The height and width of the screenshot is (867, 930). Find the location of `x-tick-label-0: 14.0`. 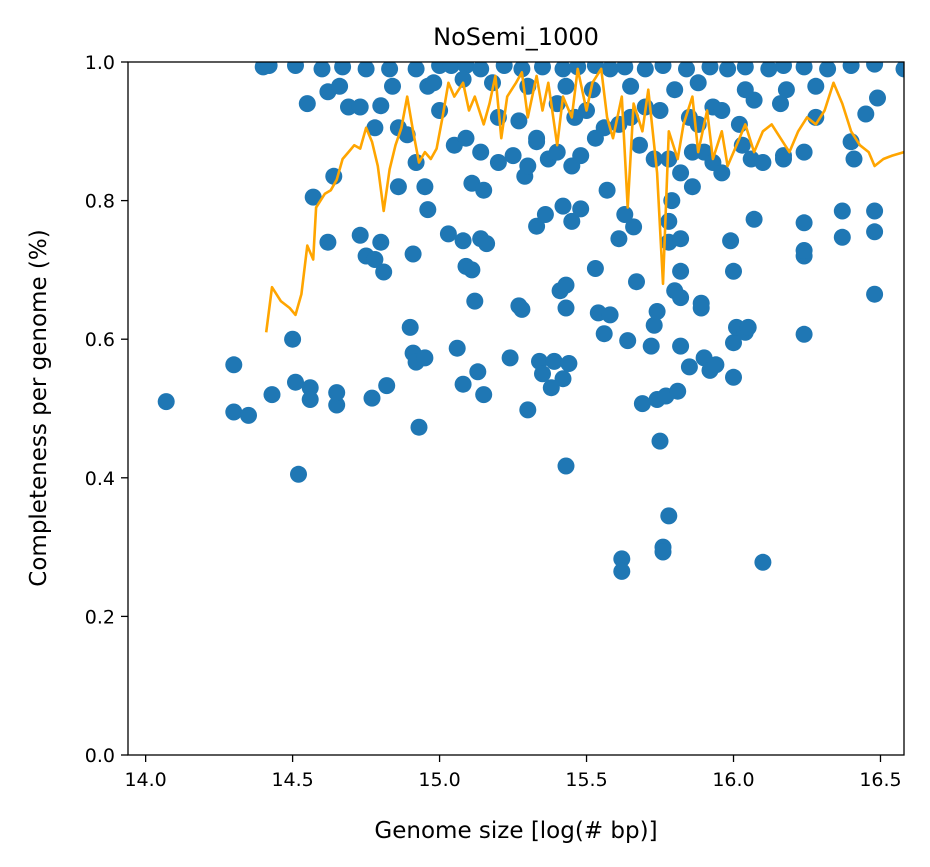

x-tick-label-0: 14.0 is located at coordinates (145, 780).